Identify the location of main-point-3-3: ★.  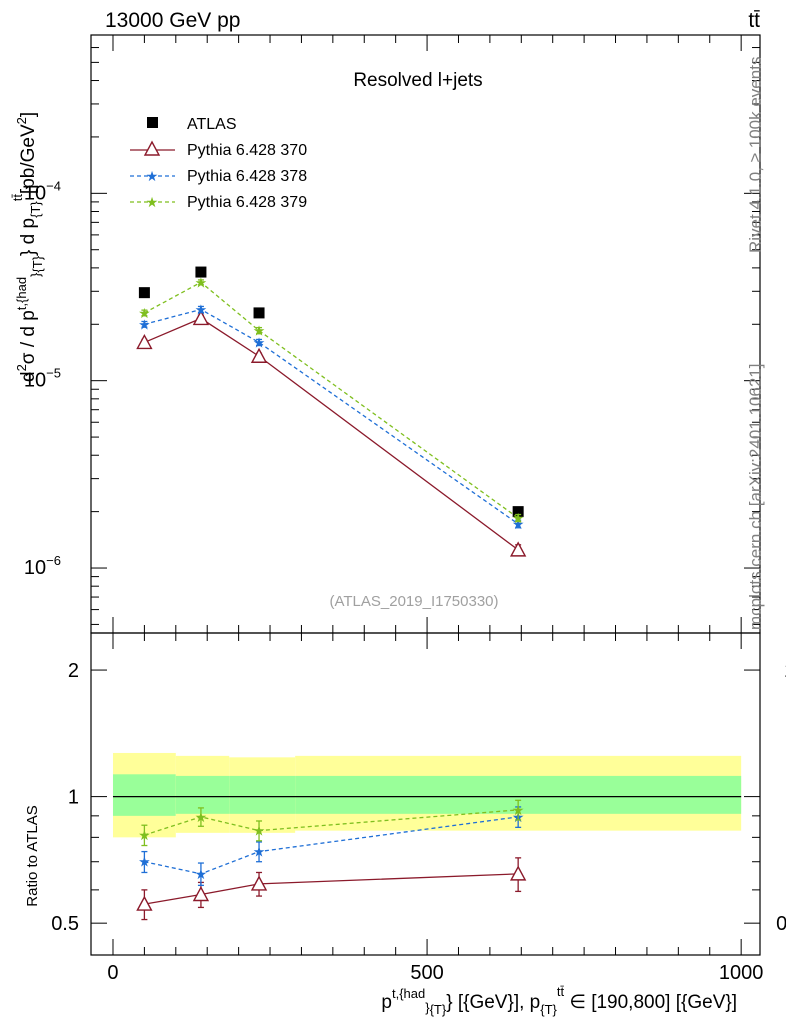
(518, 518).